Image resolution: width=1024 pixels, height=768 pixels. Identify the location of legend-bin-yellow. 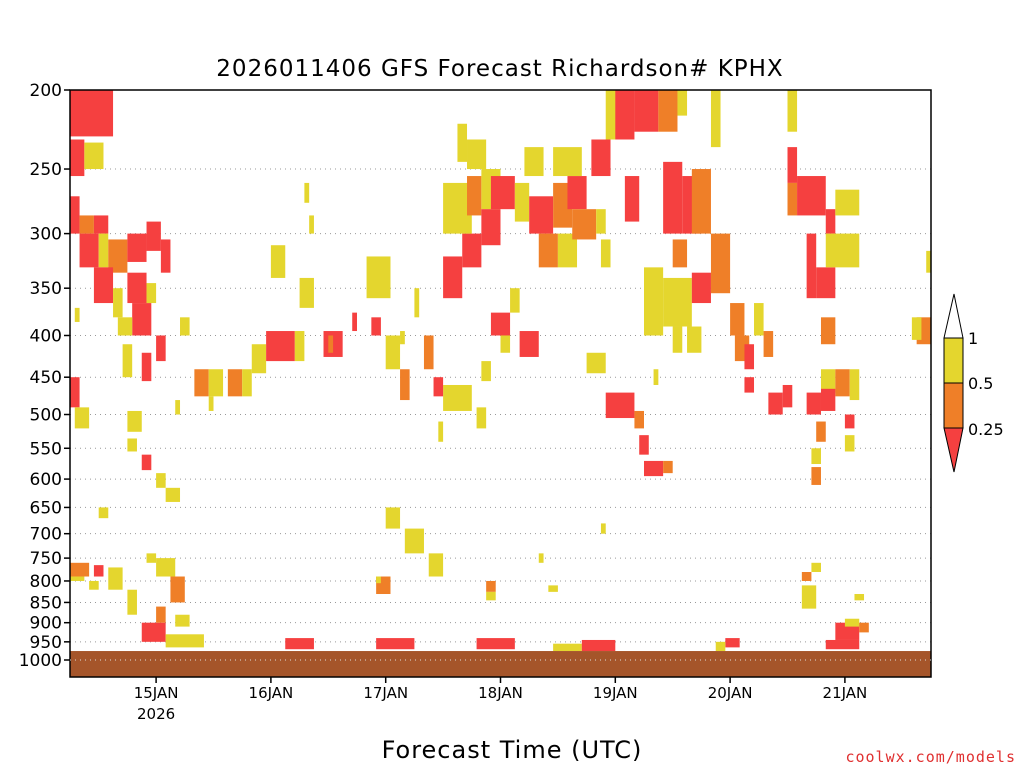
(953, 360).